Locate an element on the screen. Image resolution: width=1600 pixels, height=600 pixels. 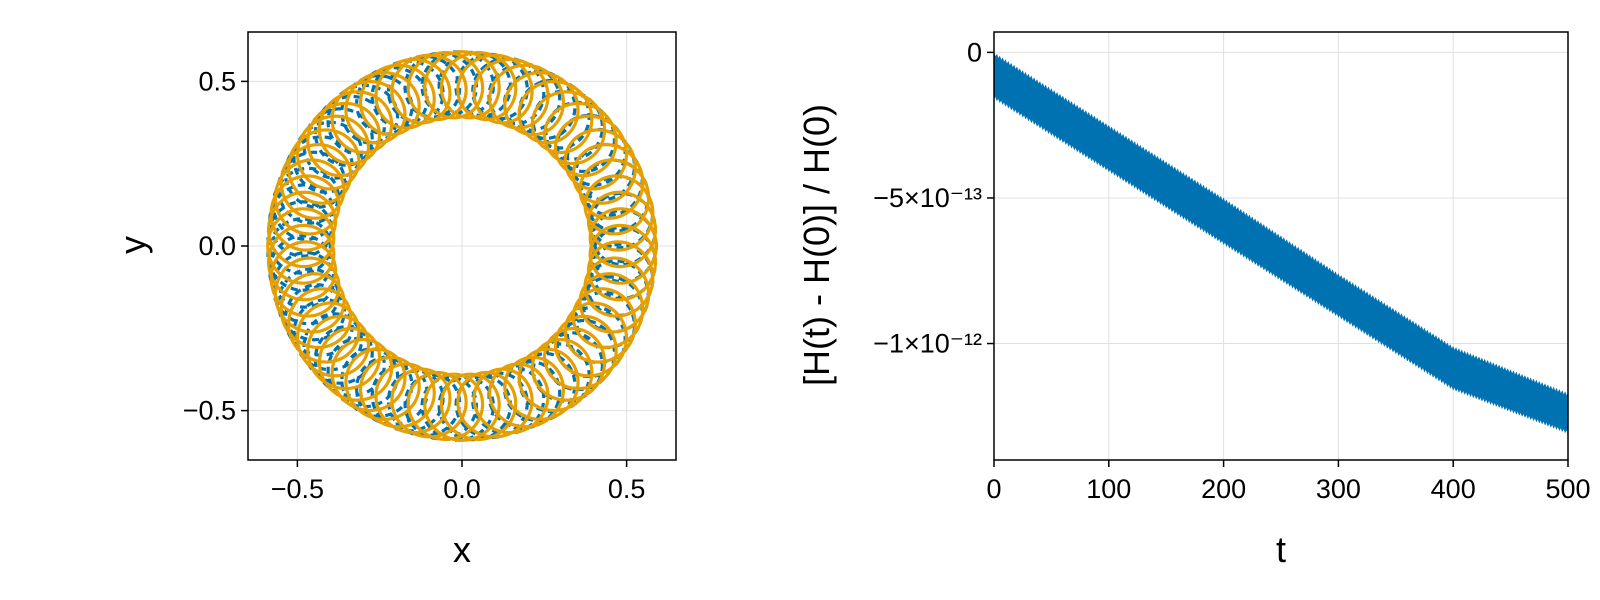
orbit-x-axis-label: x is located at coordinates (462, 549).